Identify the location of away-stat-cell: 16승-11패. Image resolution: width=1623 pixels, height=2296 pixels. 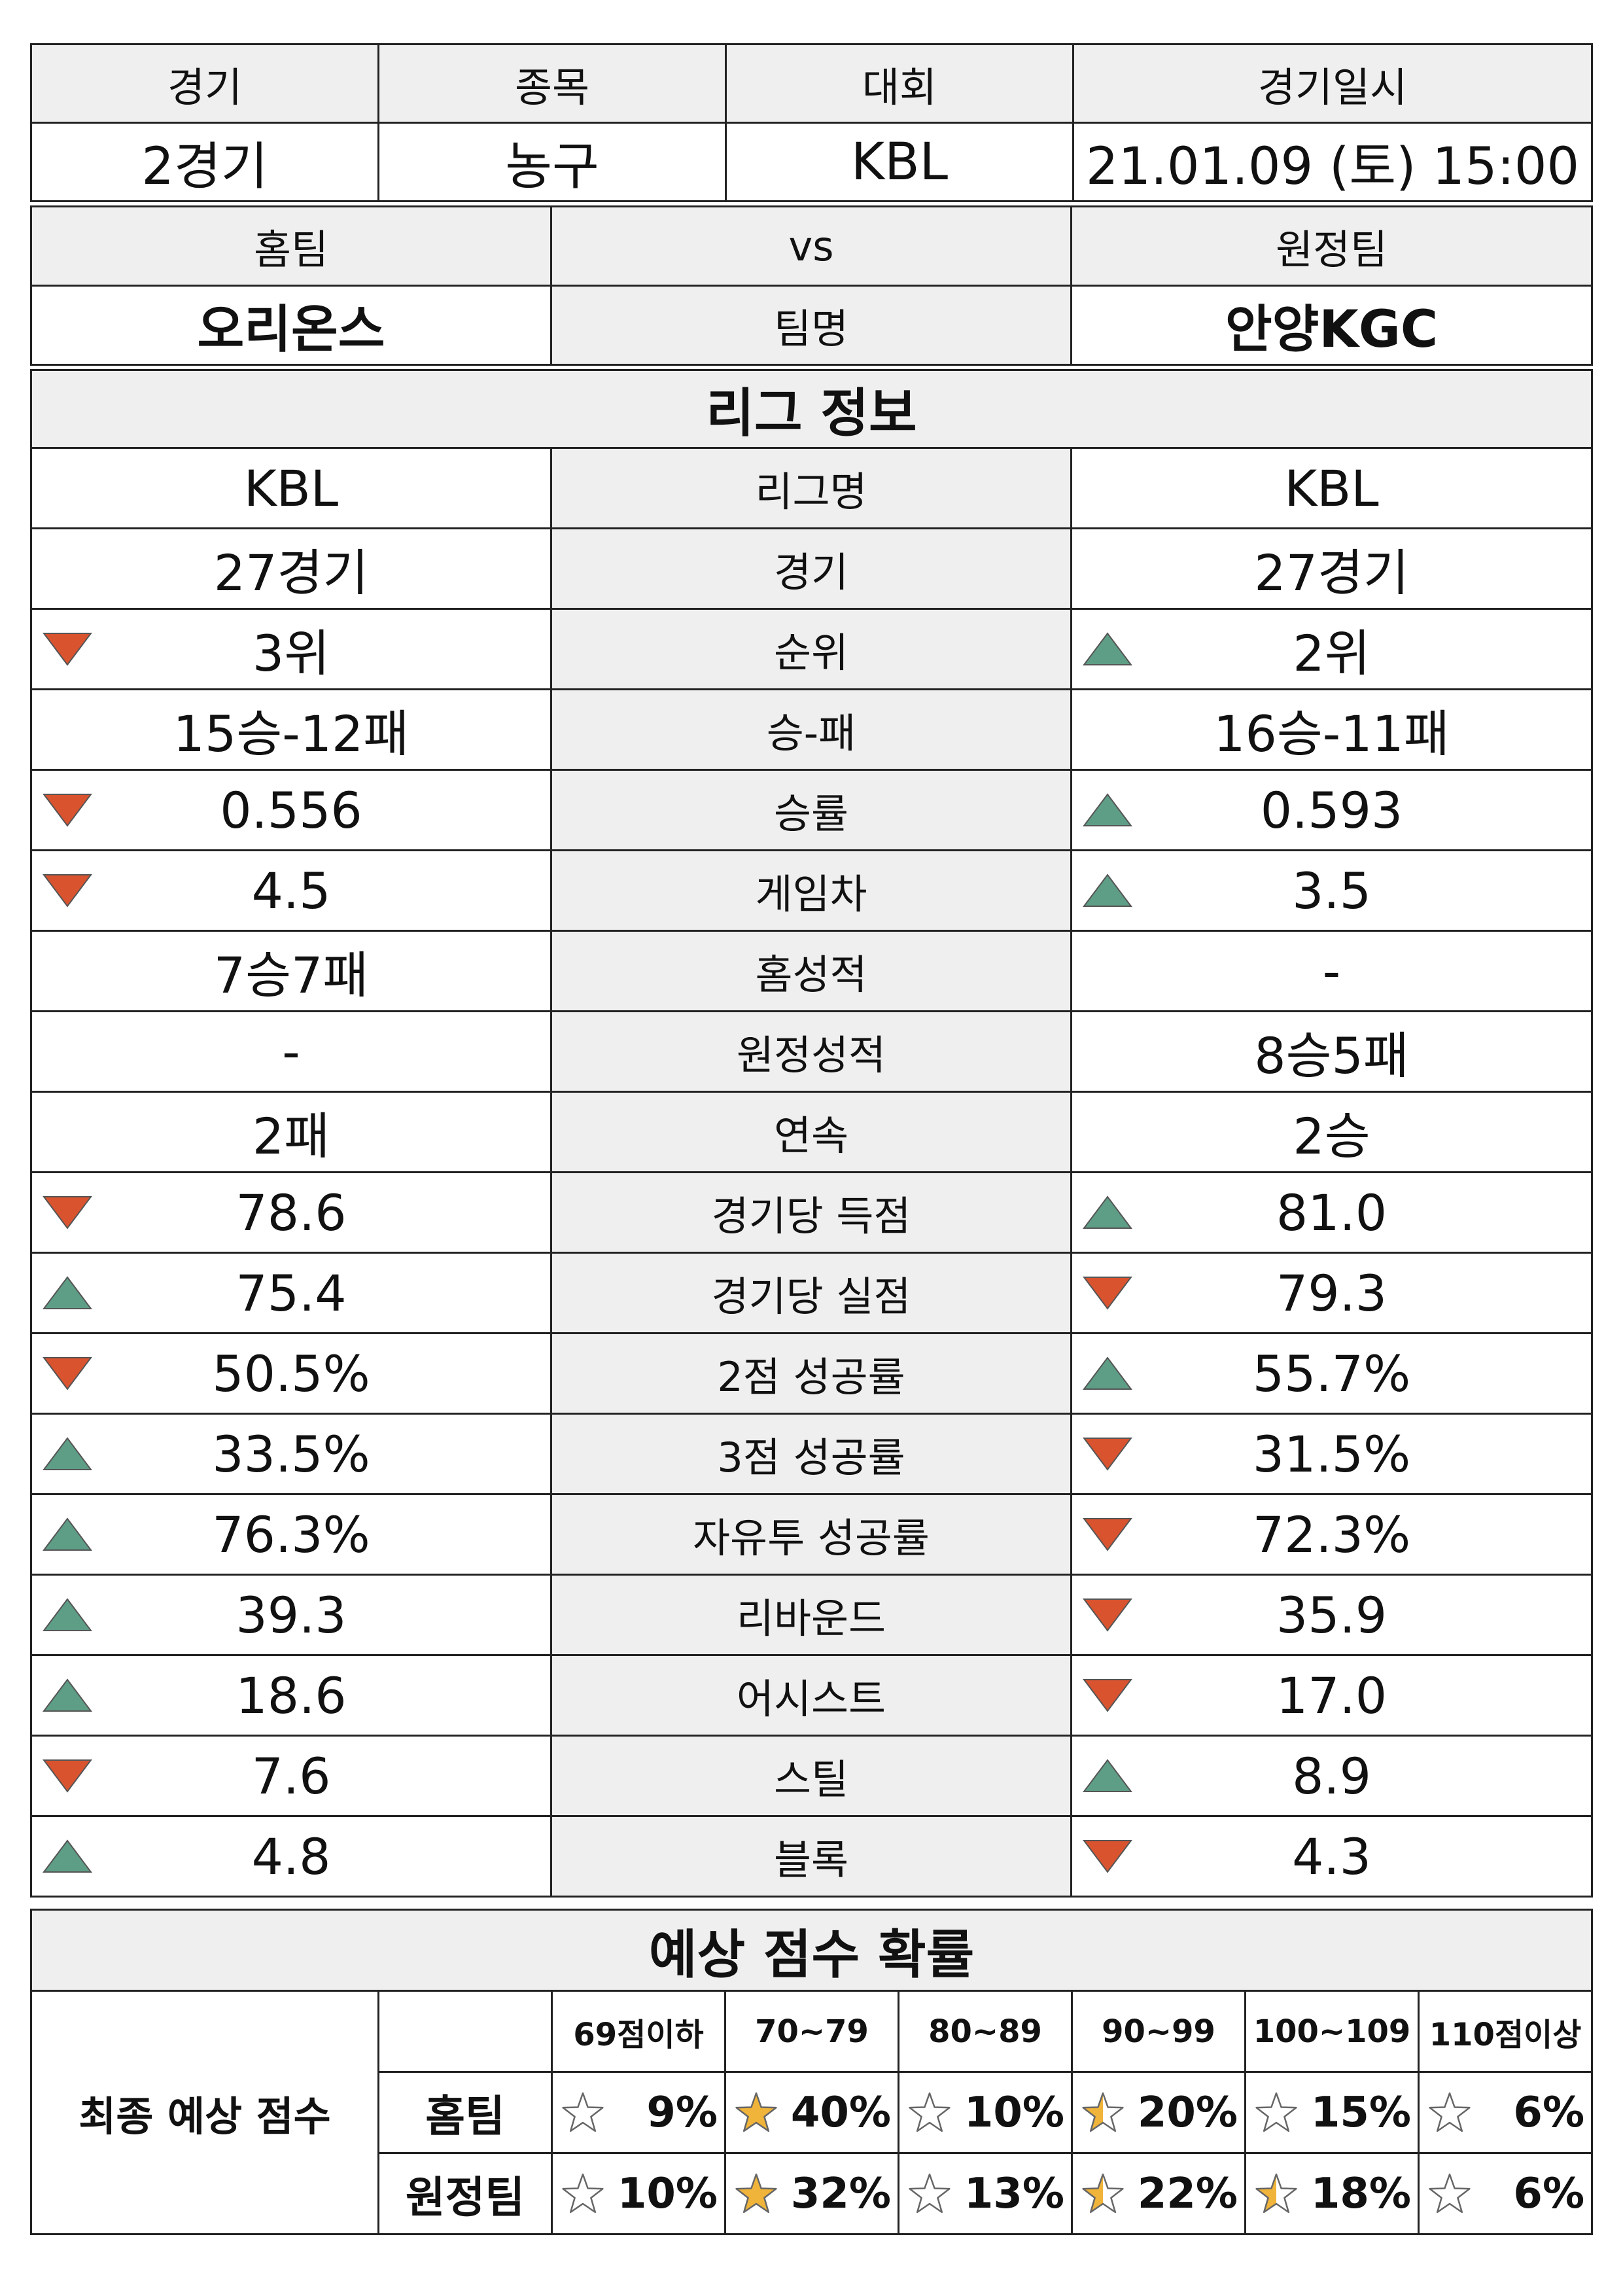
(1332, 729).